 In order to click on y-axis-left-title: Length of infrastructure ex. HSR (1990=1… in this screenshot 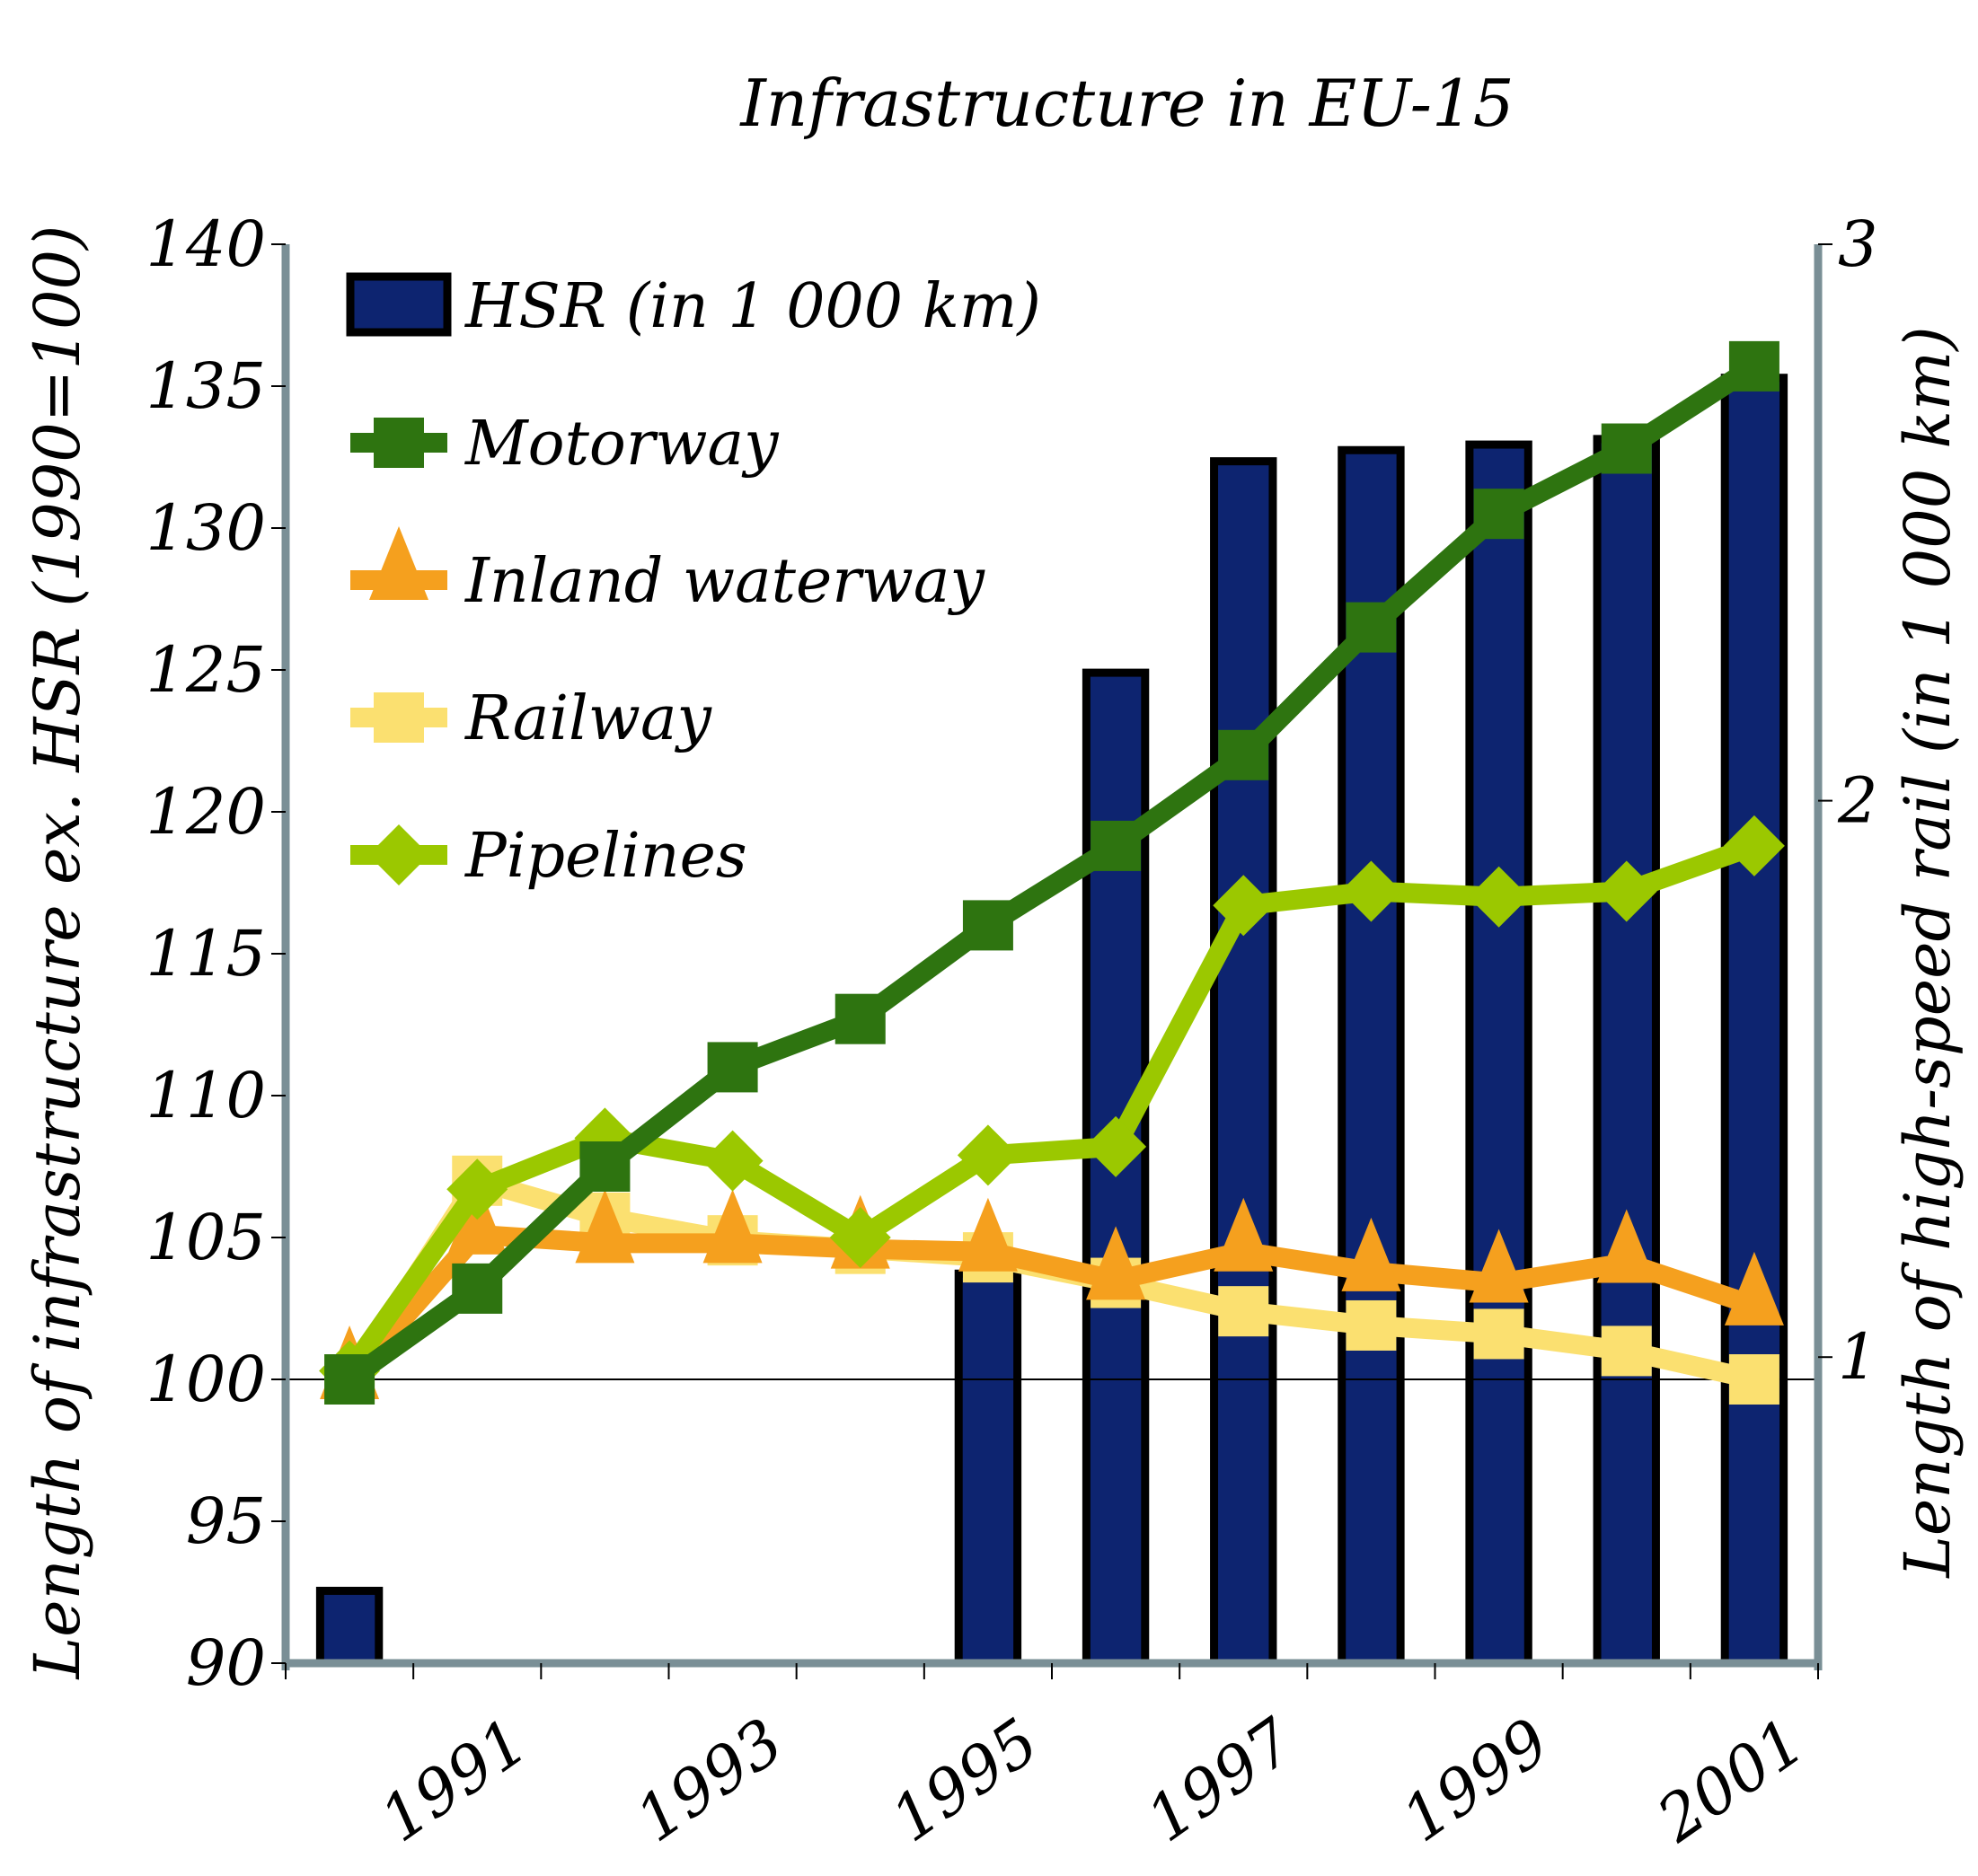, I will do `click(58, 953)`.